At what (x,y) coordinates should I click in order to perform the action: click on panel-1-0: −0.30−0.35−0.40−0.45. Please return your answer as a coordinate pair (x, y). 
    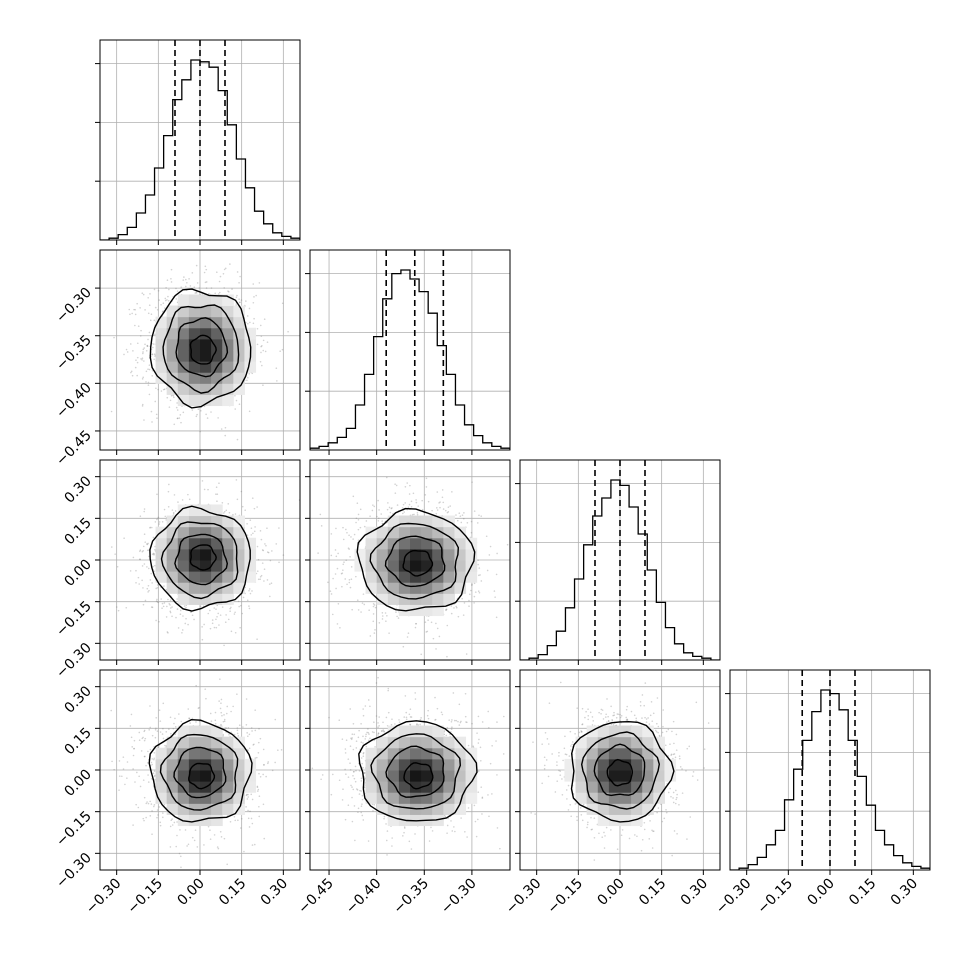
    Looking at the image, I should click on (177, 359).